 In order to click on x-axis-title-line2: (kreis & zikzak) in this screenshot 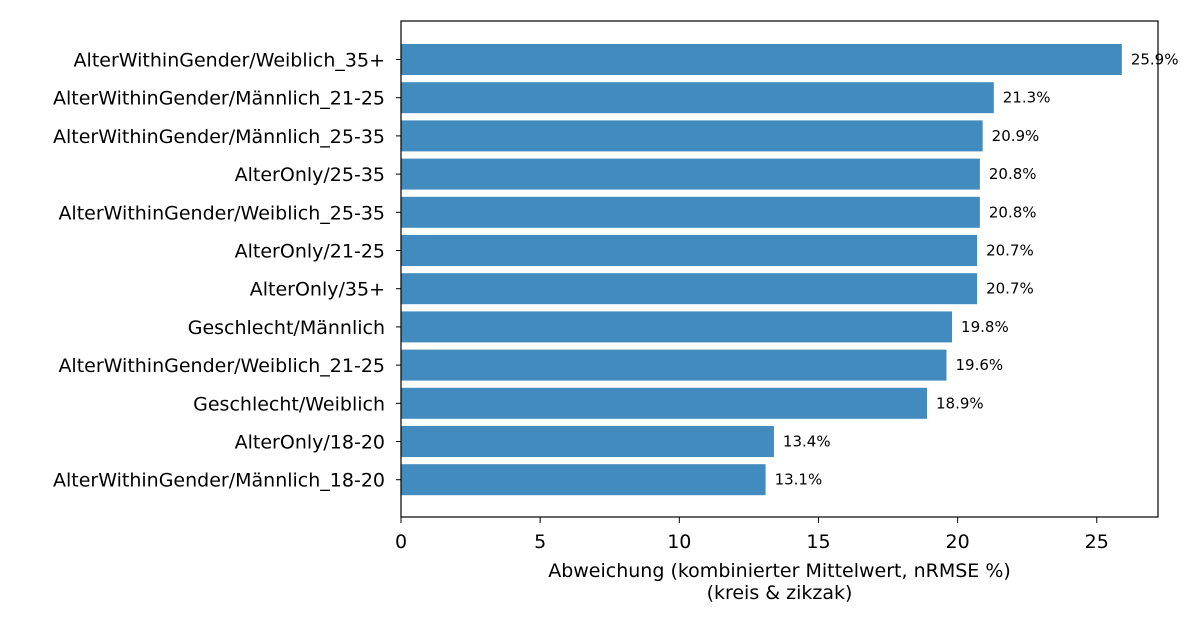, I will do `click(780, 593)`.